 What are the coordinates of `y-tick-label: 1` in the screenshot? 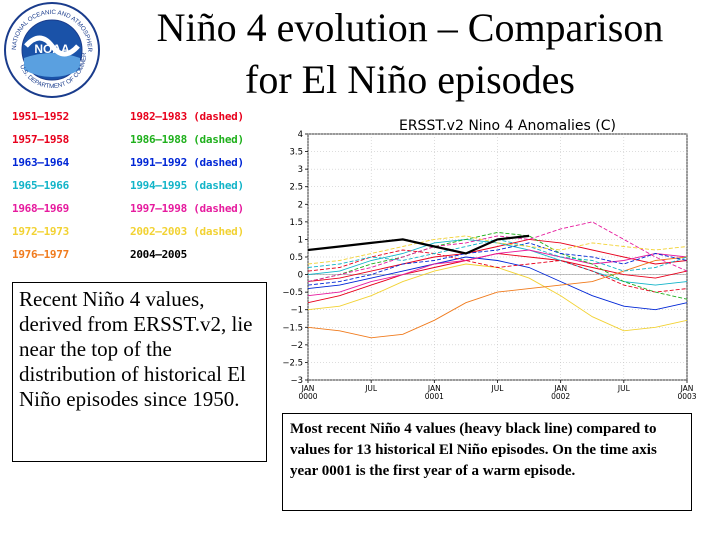 It's located at (300, 240).